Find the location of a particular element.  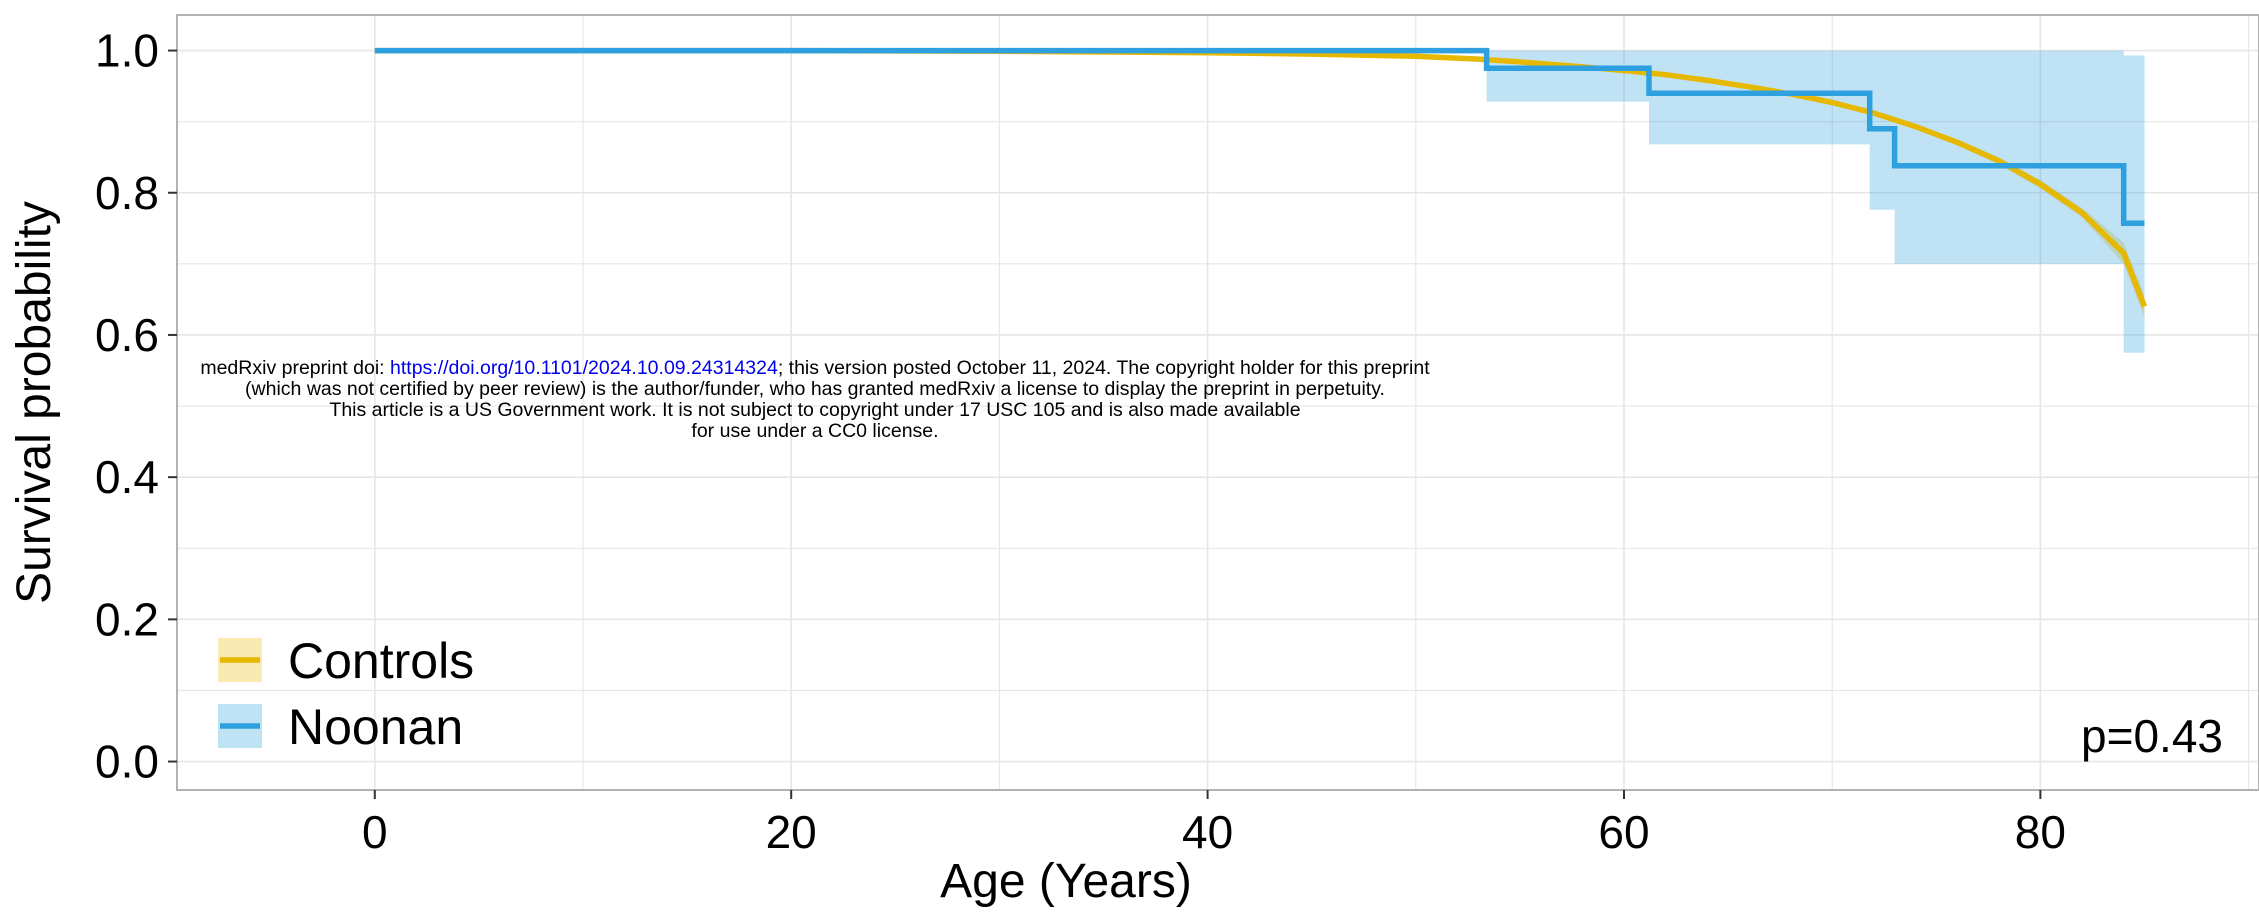

legend: Controls Noonan is located at coordinates (346, 694).